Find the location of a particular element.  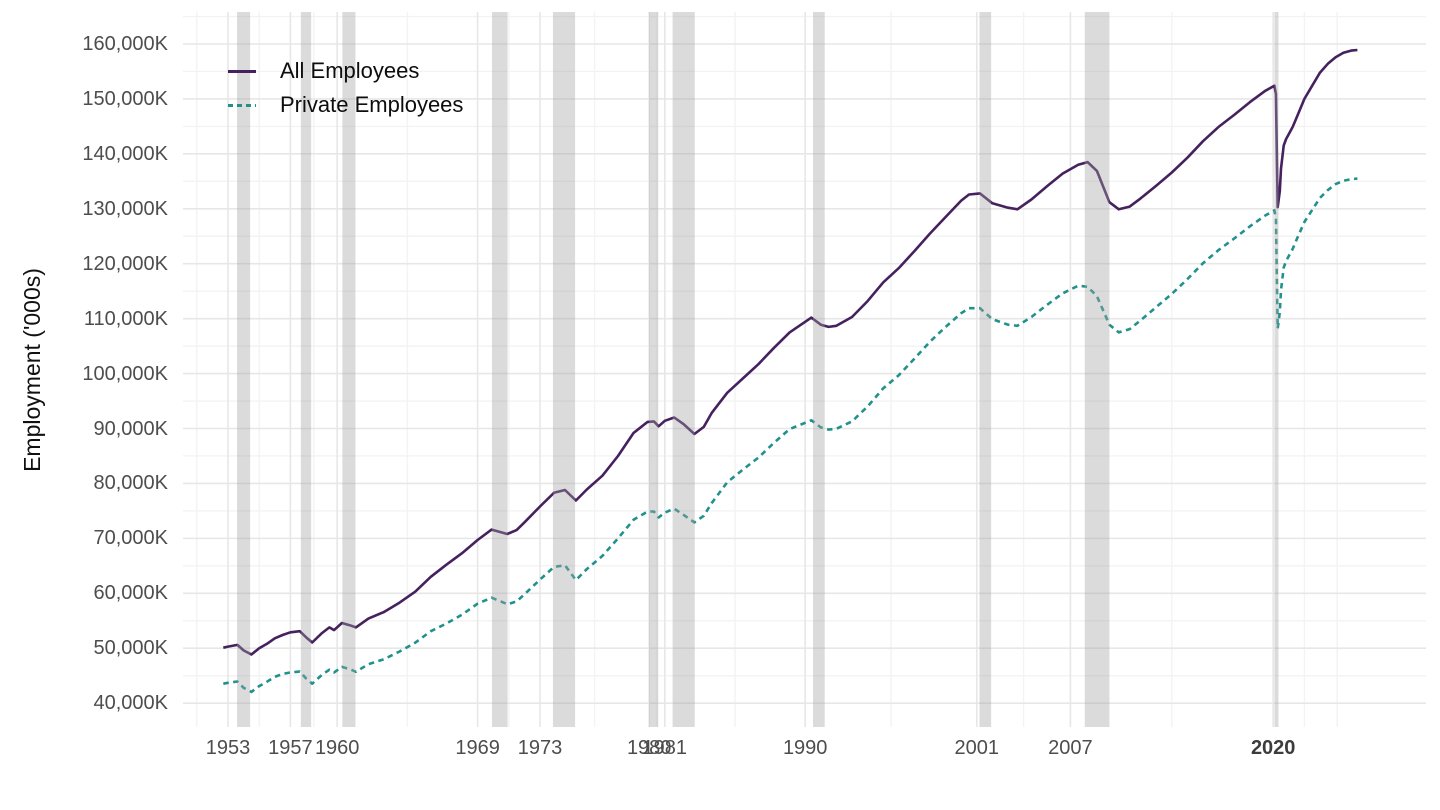

y-tick-label: 70,000K is located at coordinates (130, 538).